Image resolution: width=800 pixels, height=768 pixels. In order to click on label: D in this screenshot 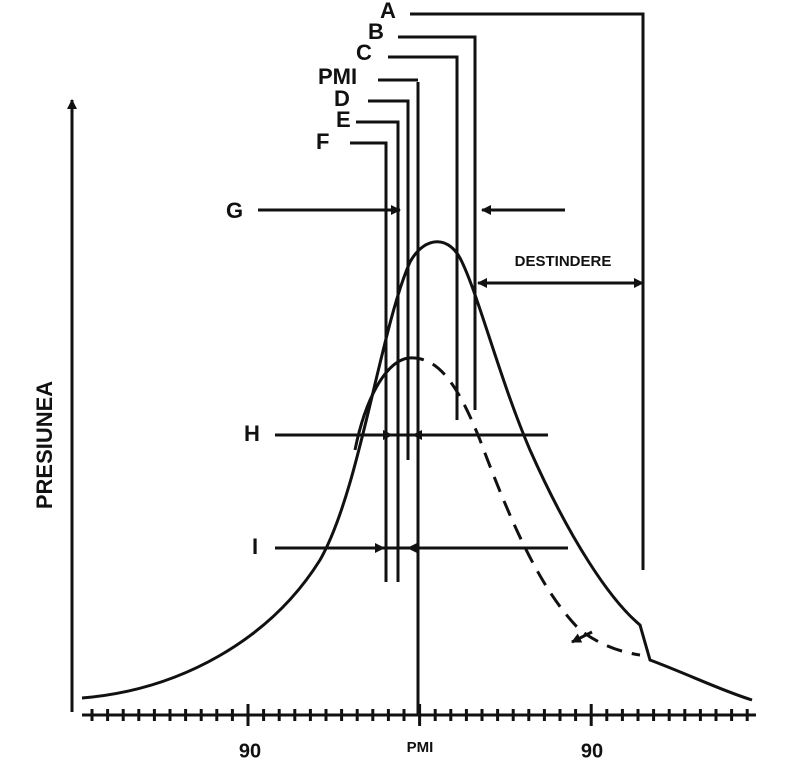, I will do `click(342, 98)`.